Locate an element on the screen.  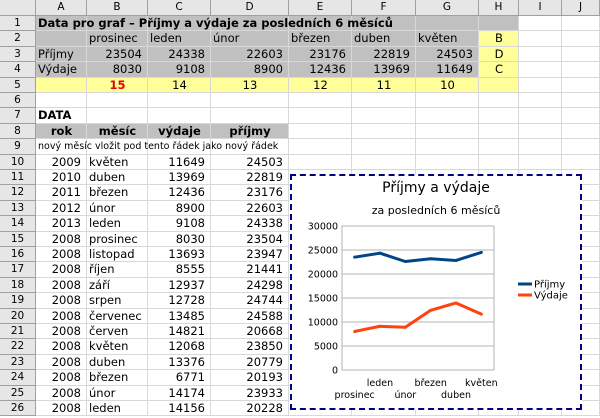
data-cell-vydaje: 8900 is located at coordinates (190, 207).